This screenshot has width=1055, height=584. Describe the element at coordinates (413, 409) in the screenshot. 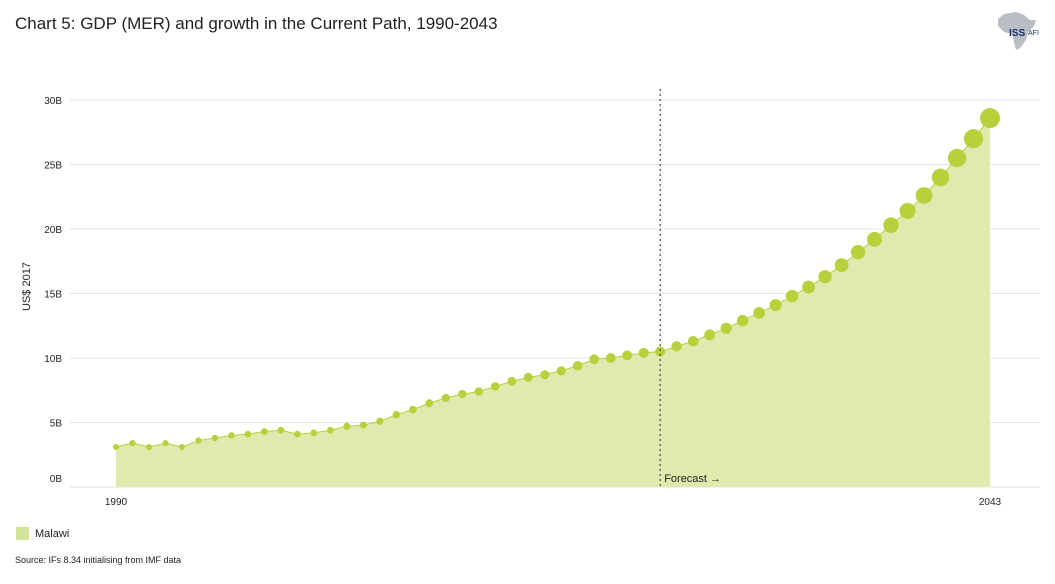

I see `data-point-2008` at that location.